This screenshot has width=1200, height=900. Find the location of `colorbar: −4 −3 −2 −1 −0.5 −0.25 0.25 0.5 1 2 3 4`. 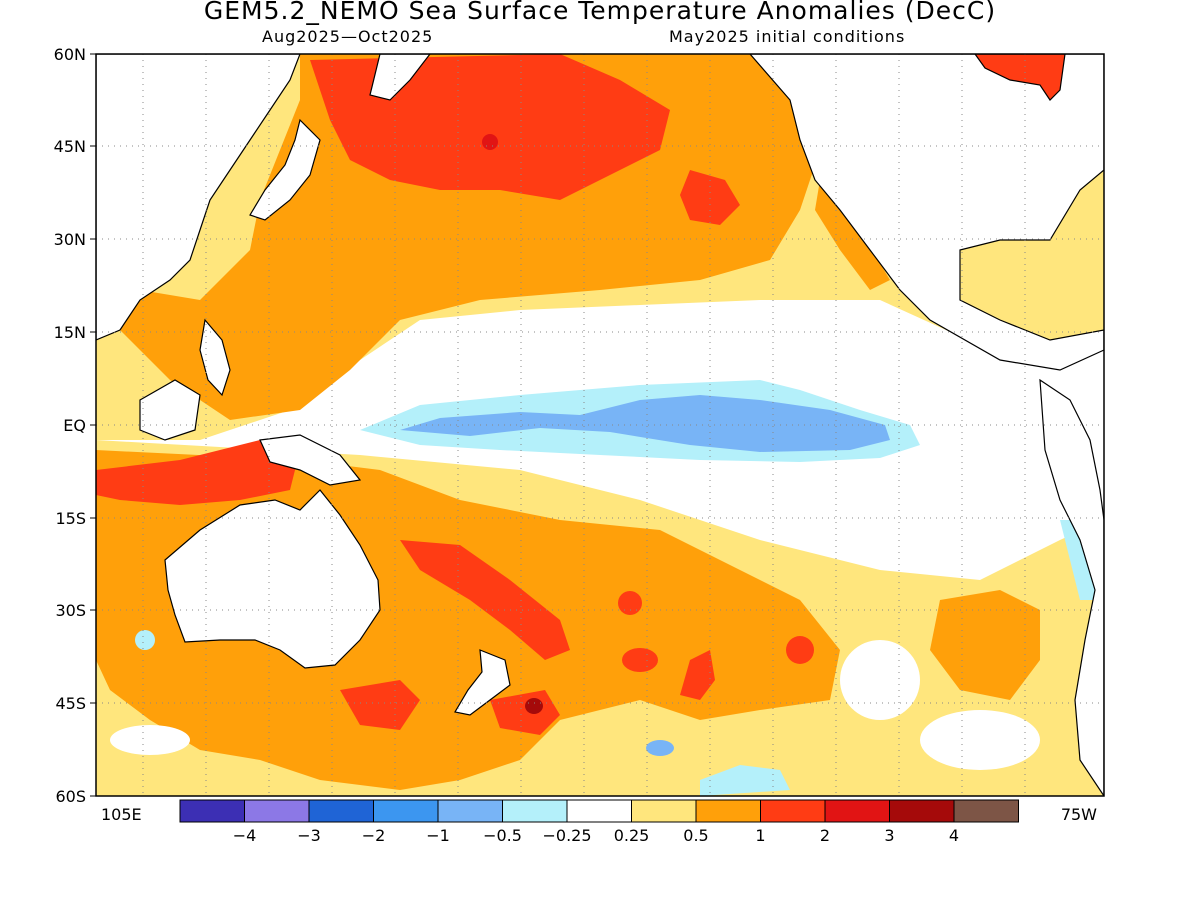

colorbar: −4 −3 −2 −1 −0.5 −0.25 0.25 0.5 1 2 3 4 is located at coordinates (599, 822).